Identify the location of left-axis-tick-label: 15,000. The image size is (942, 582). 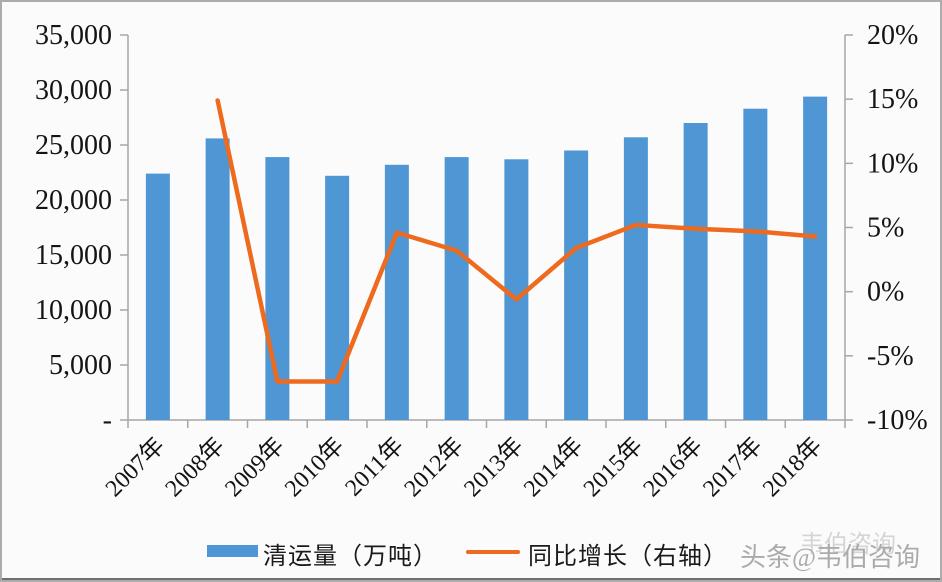
(73, 255).